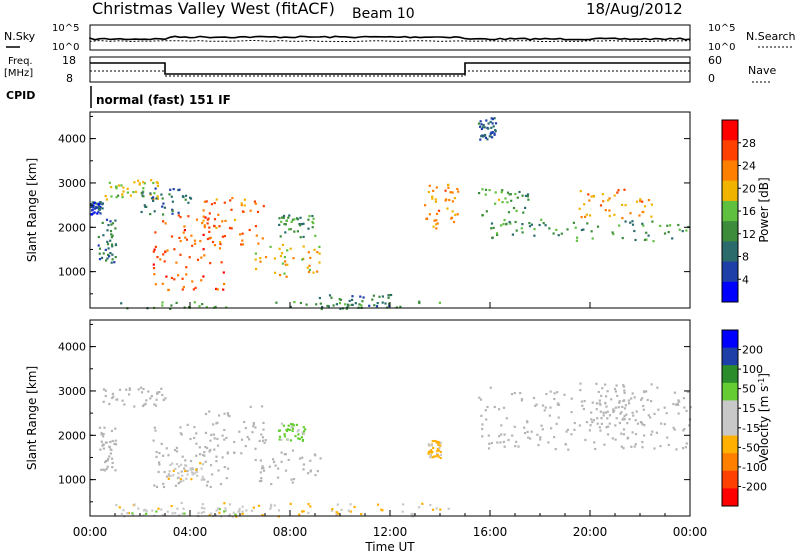  I want to click on colorbar-segment, so click(730, 211).